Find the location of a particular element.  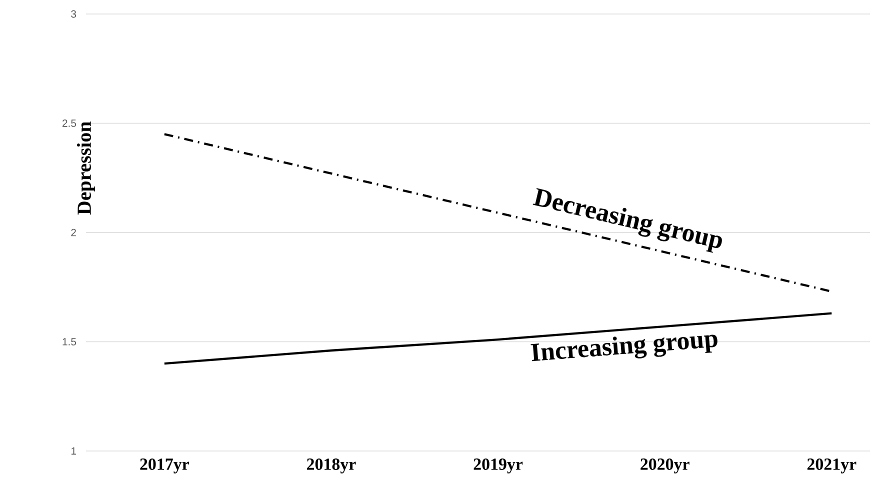

y-axis-title: Depression is located at coordinates (86, 168).